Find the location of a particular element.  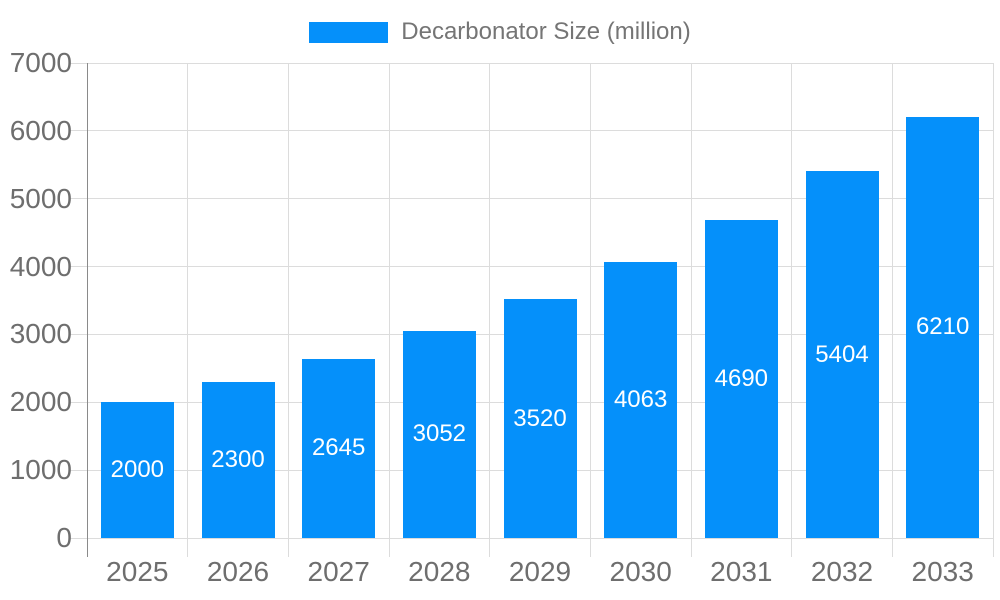

bar: 4063 is located at coordinates (641, 400).